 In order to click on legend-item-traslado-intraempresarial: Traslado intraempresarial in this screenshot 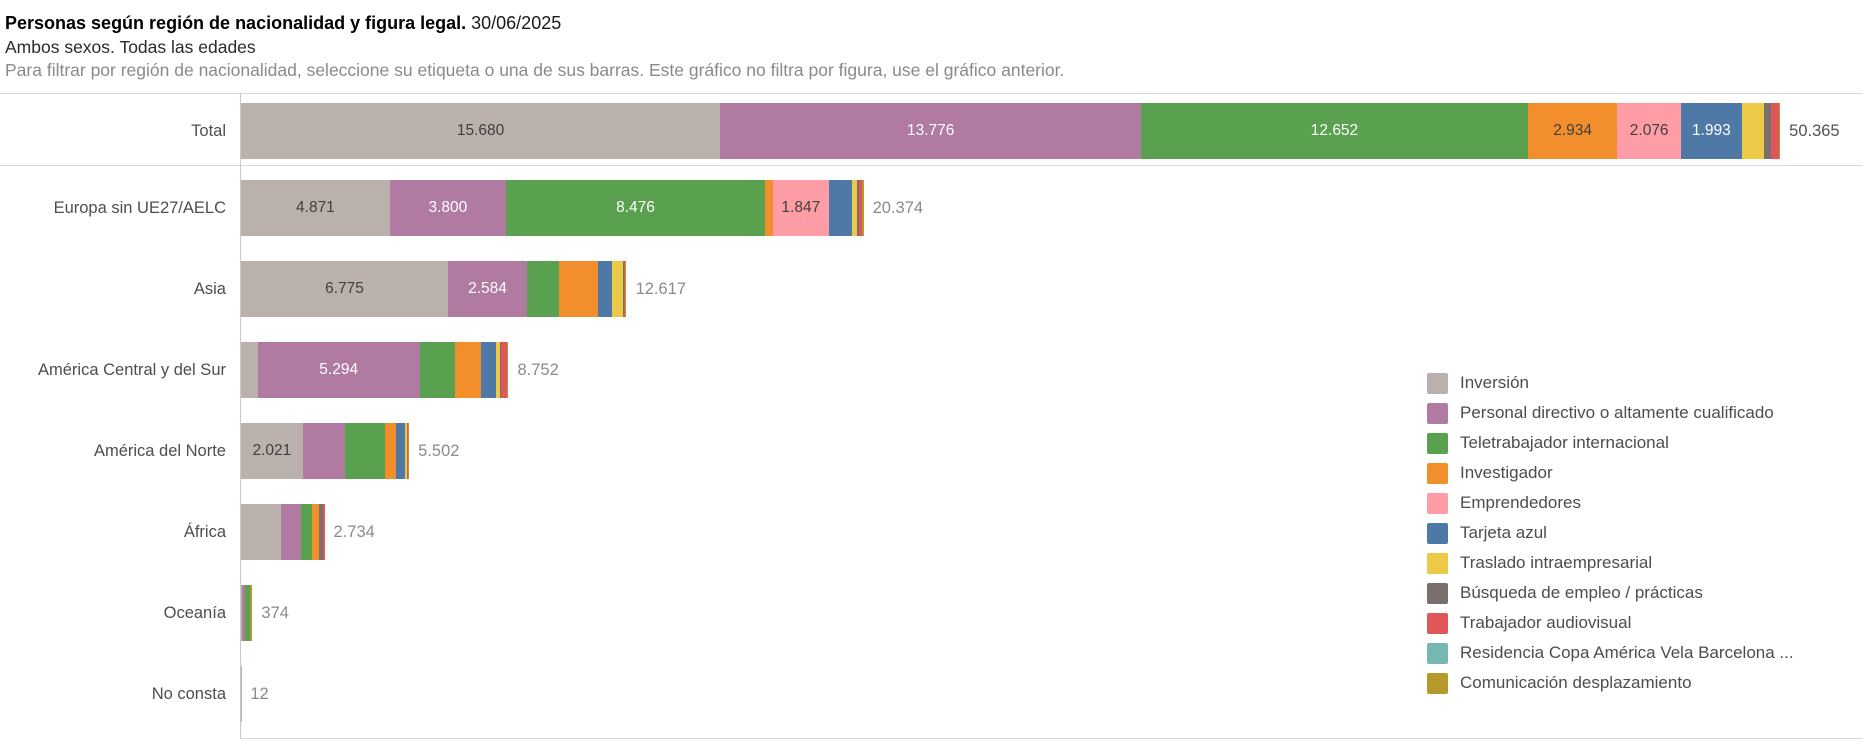, I will do `click(1610, 563)`.